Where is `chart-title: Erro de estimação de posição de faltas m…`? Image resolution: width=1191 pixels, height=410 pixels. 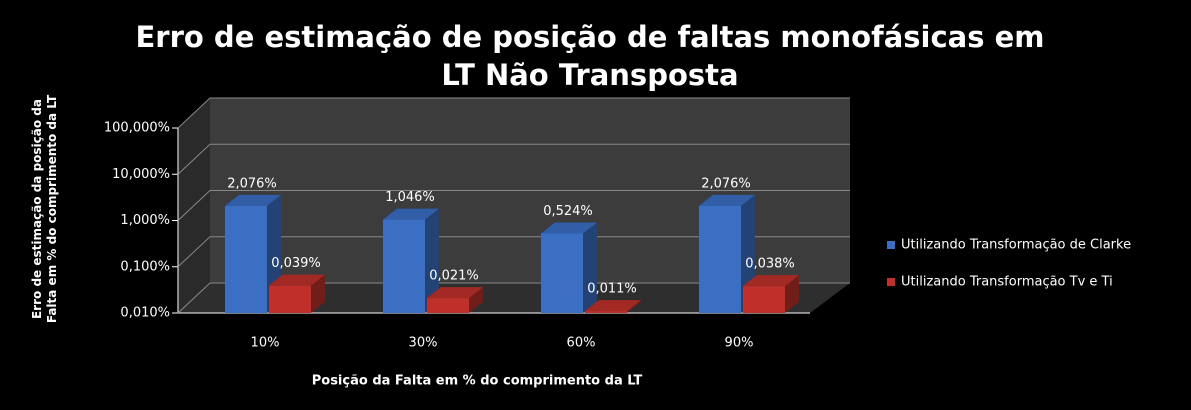
chart-title: Erro de estimação de posição de faltas m… is located at coordinates (590, 56).